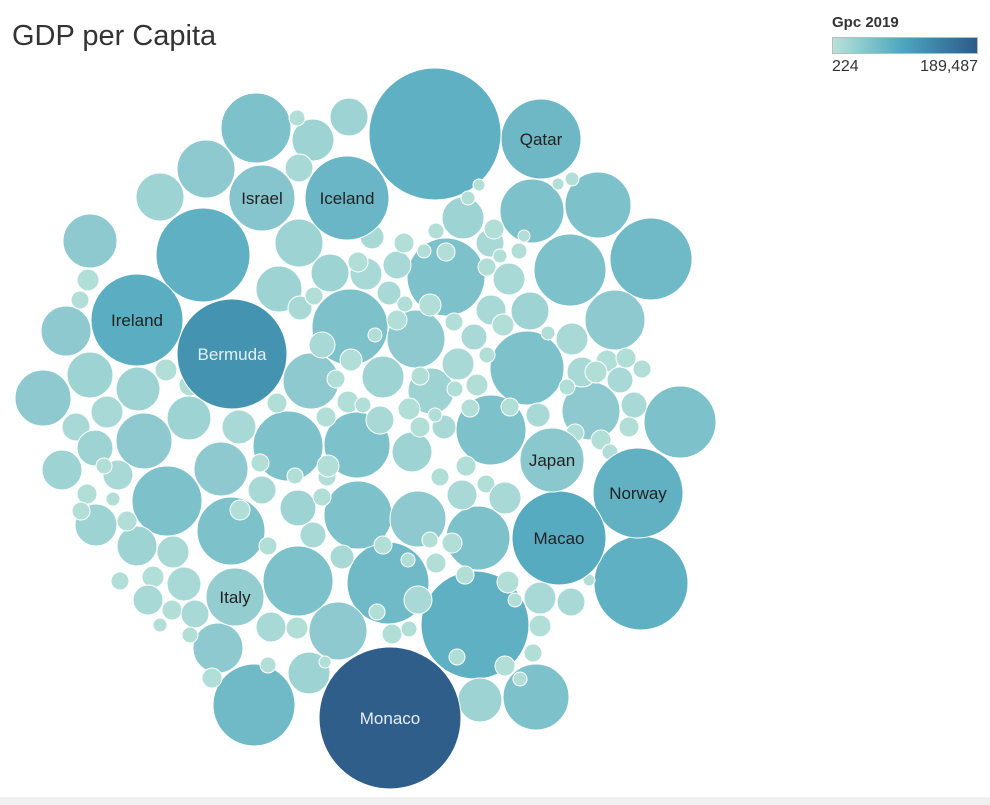 The image size is (990, 805). What do you see at coordinates (262, 198) in the screenshot?
I see `bubble-israel` at bounding box center [262, 198].